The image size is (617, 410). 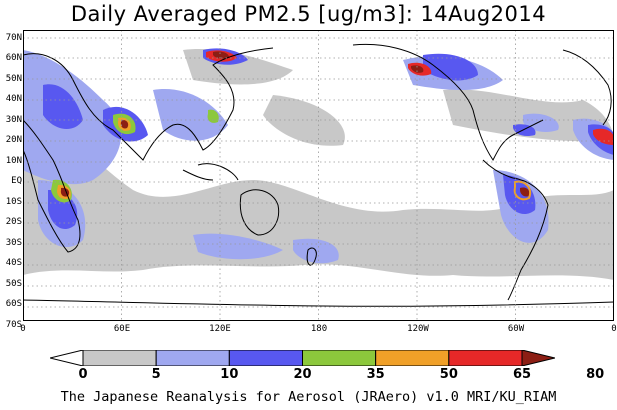 What do you see at coordinates (13, 119) in the screenshot?
I see `lat-label-30n: 30N` at bounding box center [13, 119].